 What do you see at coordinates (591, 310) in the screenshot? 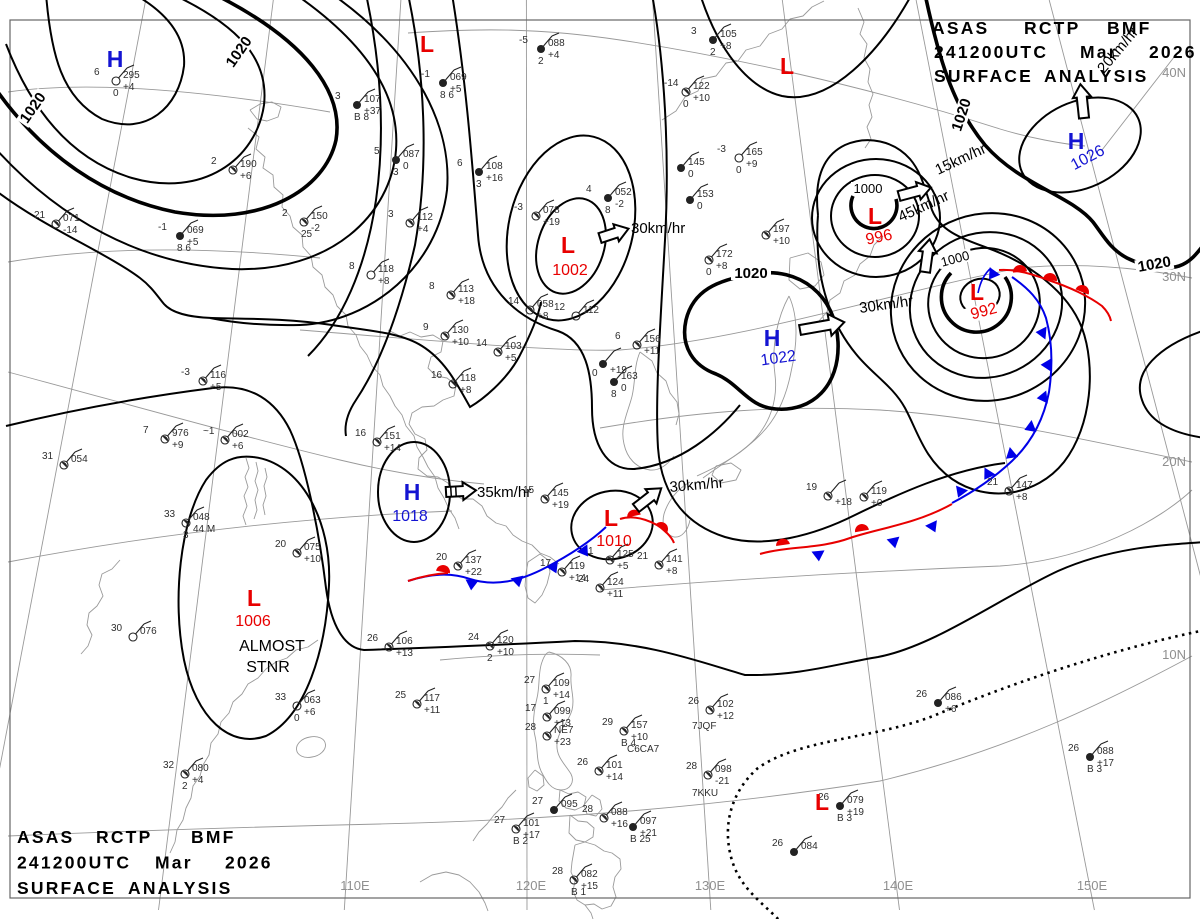
I see `svg-text: 112` at bounding box center [591, 310].